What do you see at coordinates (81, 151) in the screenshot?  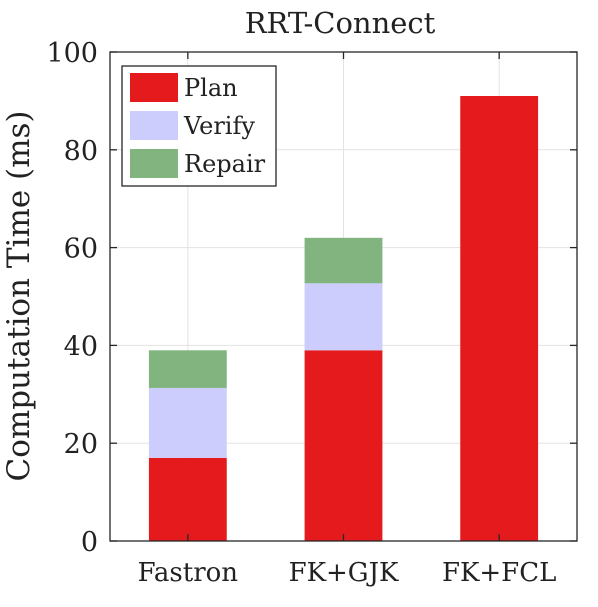 I see `y-tick-label: 80` at bounding box center [81, 151].